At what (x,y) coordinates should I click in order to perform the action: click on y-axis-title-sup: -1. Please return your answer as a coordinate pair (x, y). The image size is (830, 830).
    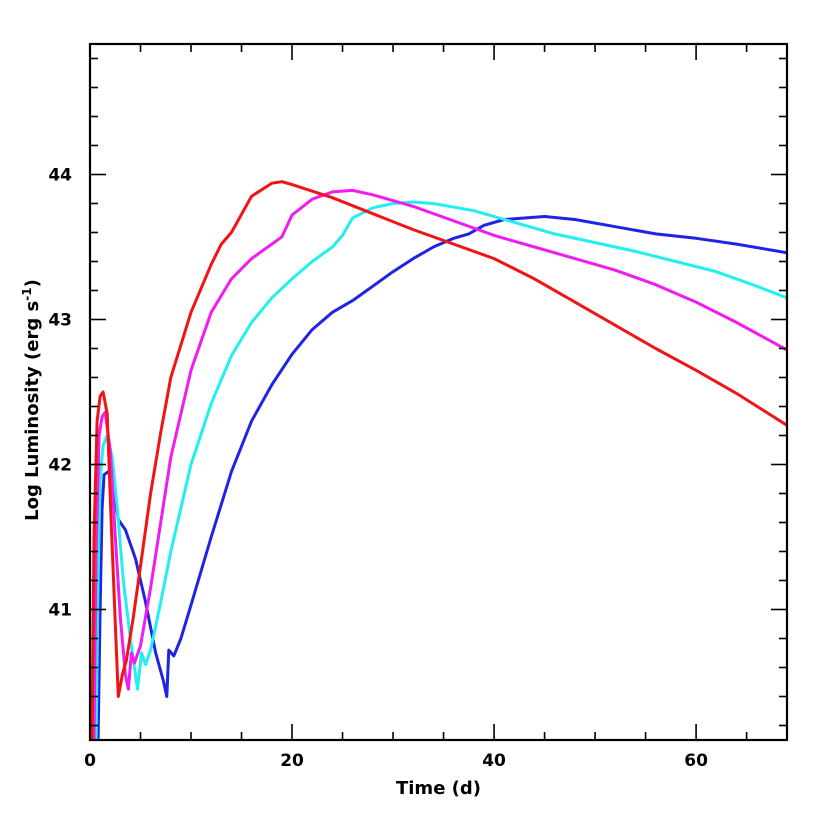
    Looking at the image, I should click on (27, 293).